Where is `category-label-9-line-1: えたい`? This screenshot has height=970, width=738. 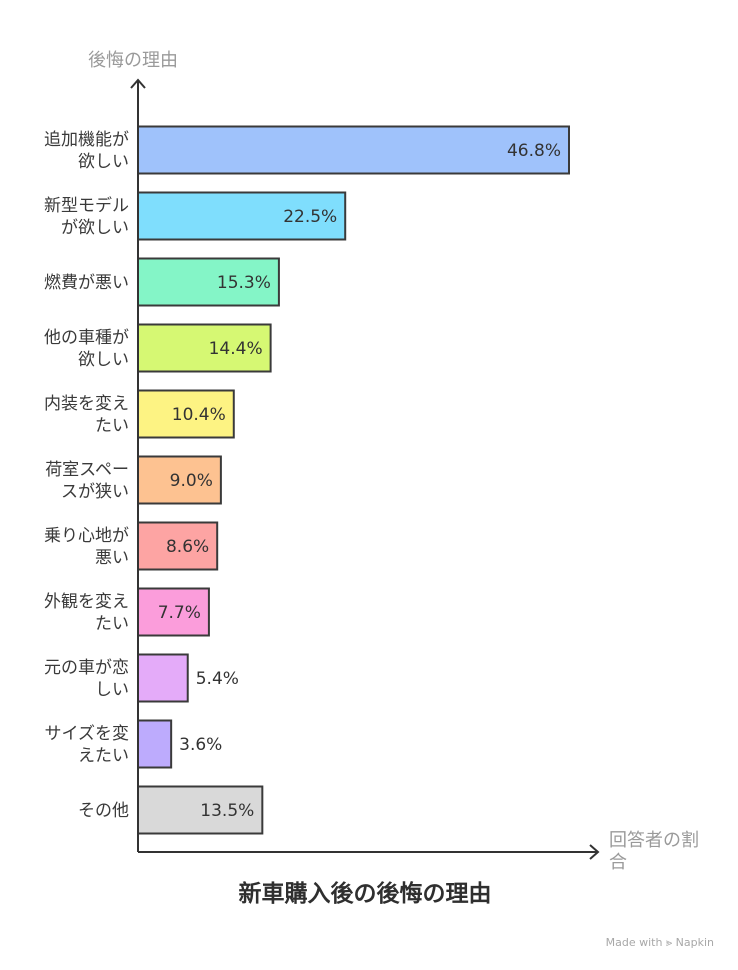 category-label-9-line-1: えたい is located at coordinates (103, 756).